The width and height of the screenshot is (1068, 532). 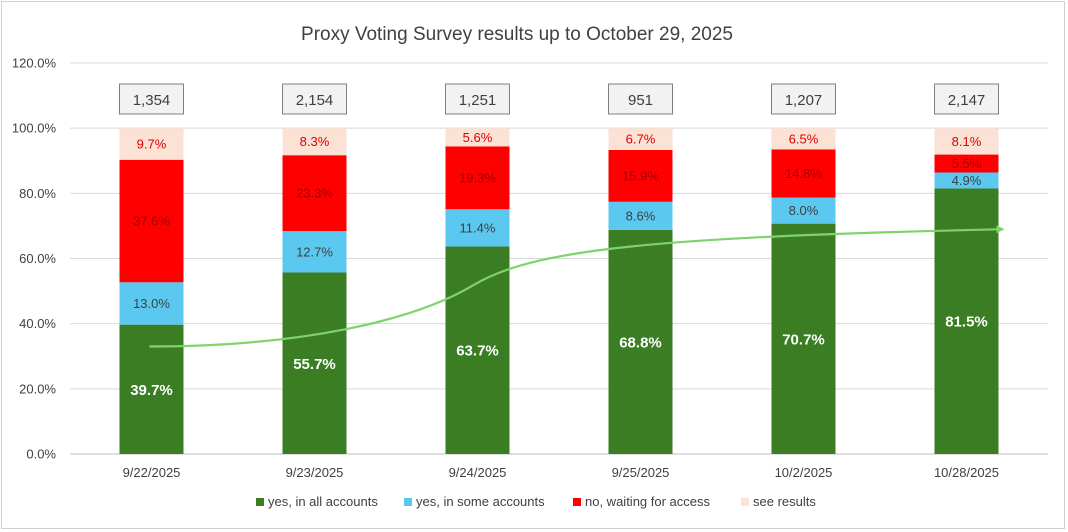 I want to click on bar-stack: 39.7% 13.0% 37.6% 9.7%, so click(x=151, y=291).